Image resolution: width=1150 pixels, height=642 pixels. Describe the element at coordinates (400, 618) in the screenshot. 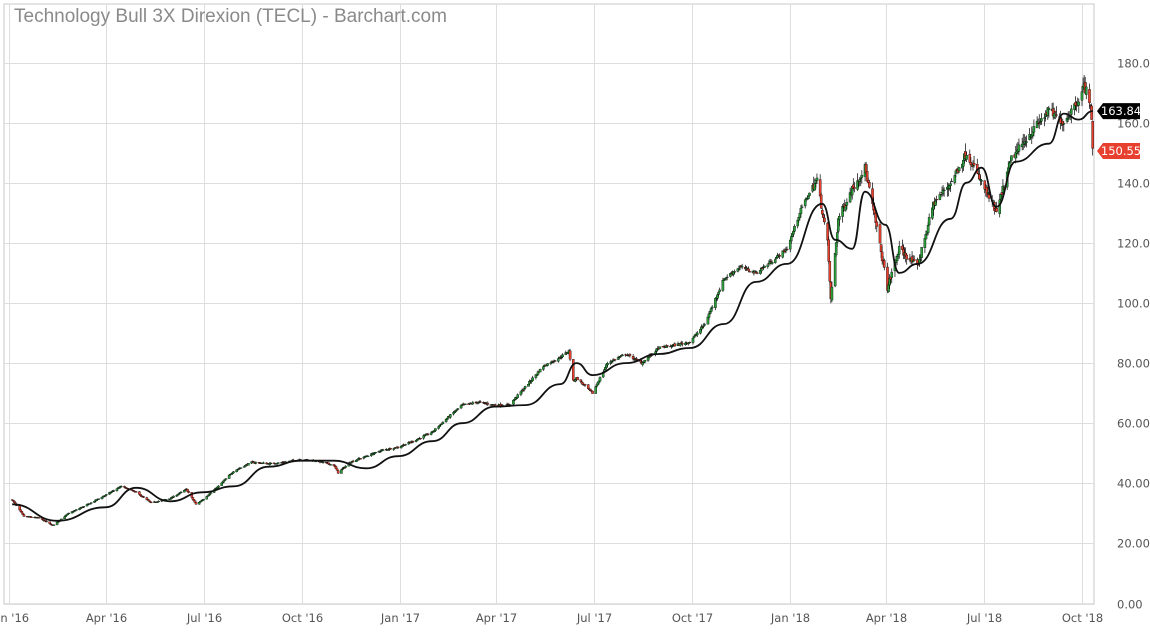

I see `x-tick-label: Jan '17` at that location.